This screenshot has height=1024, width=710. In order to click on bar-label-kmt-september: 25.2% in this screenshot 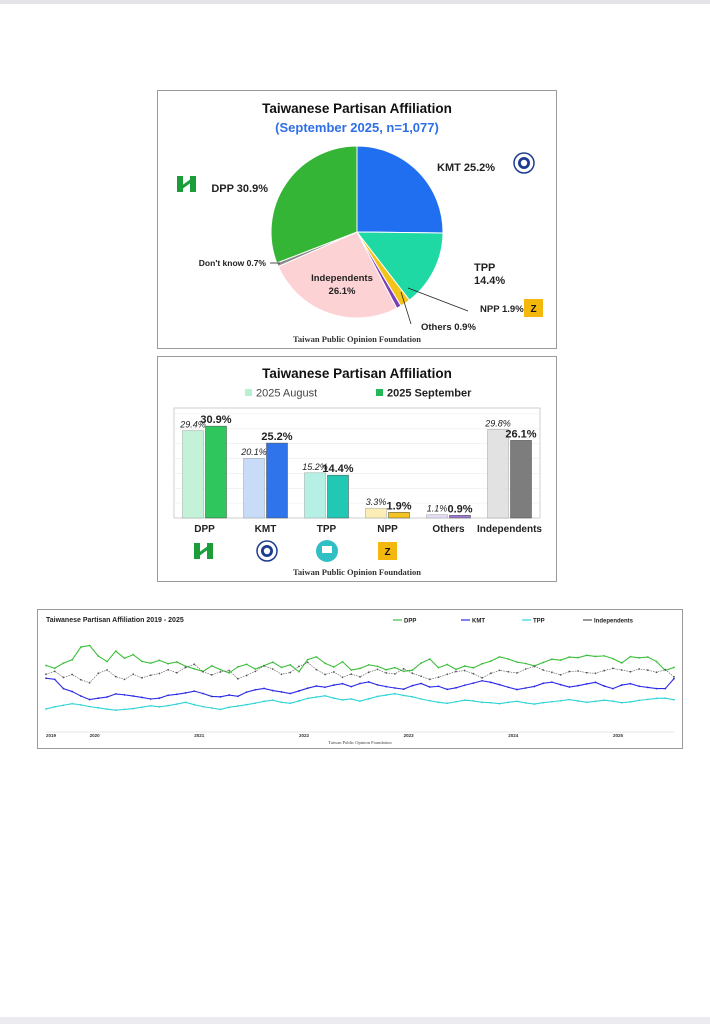, I will do `click(276, 437)`.